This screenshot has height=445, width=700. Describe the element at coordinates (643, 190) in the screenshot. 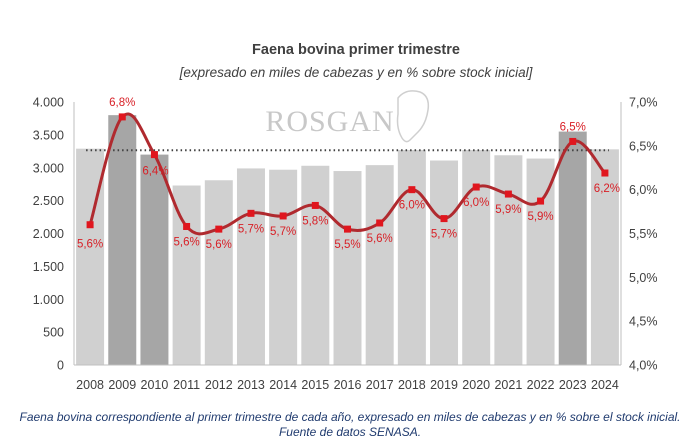

I see `right-tick-label: 6,0%` at that location.